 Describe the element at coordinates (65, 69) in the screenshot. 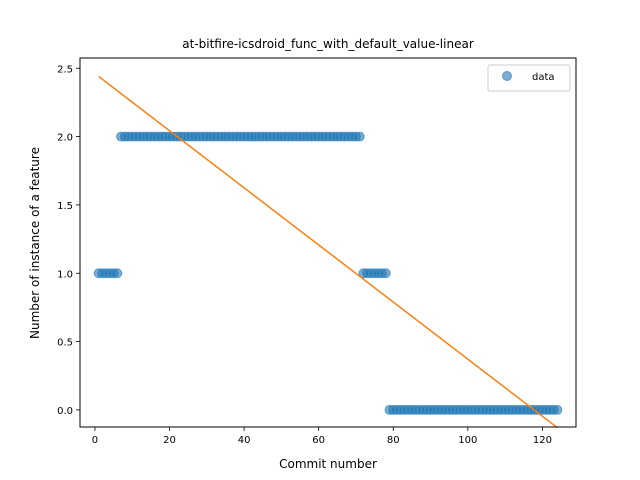

I see `y-tick-label: 2.5` at that location.